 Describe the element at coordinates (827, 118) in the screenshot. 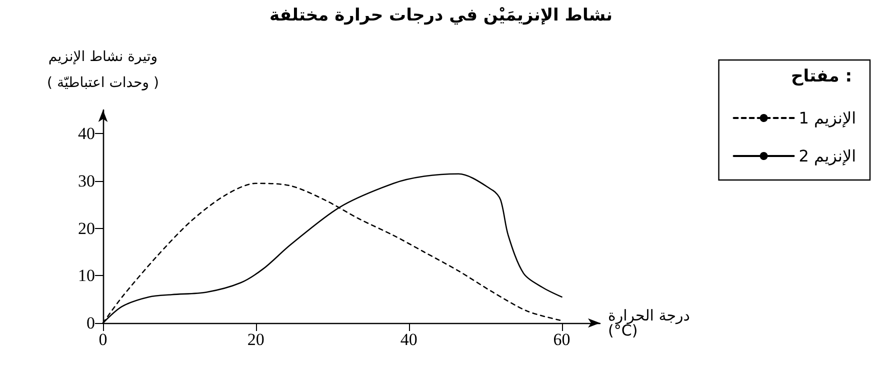

I see `legend-label: الإنزيم 1` at that location.